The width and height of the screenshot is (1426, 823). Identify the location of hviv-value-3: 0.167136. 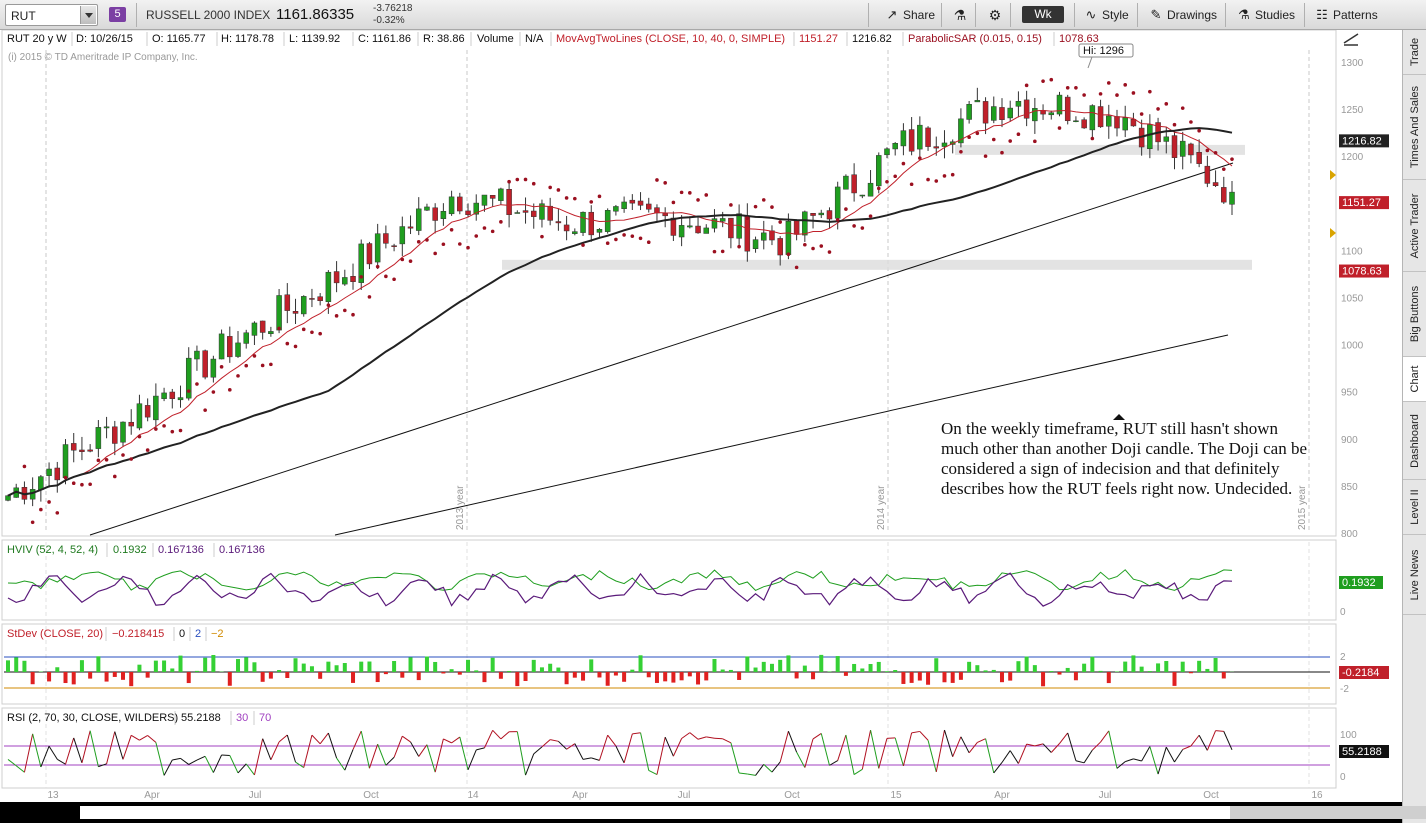
(242, 550).